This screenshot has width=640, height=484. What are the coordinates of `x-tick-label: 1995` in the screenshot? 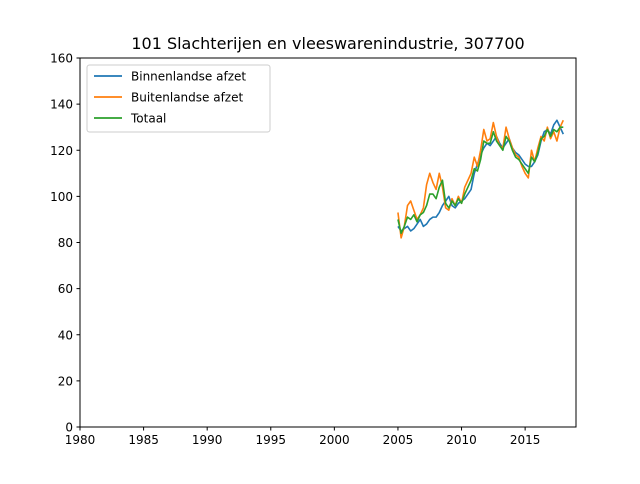 It's located at (270, 440).